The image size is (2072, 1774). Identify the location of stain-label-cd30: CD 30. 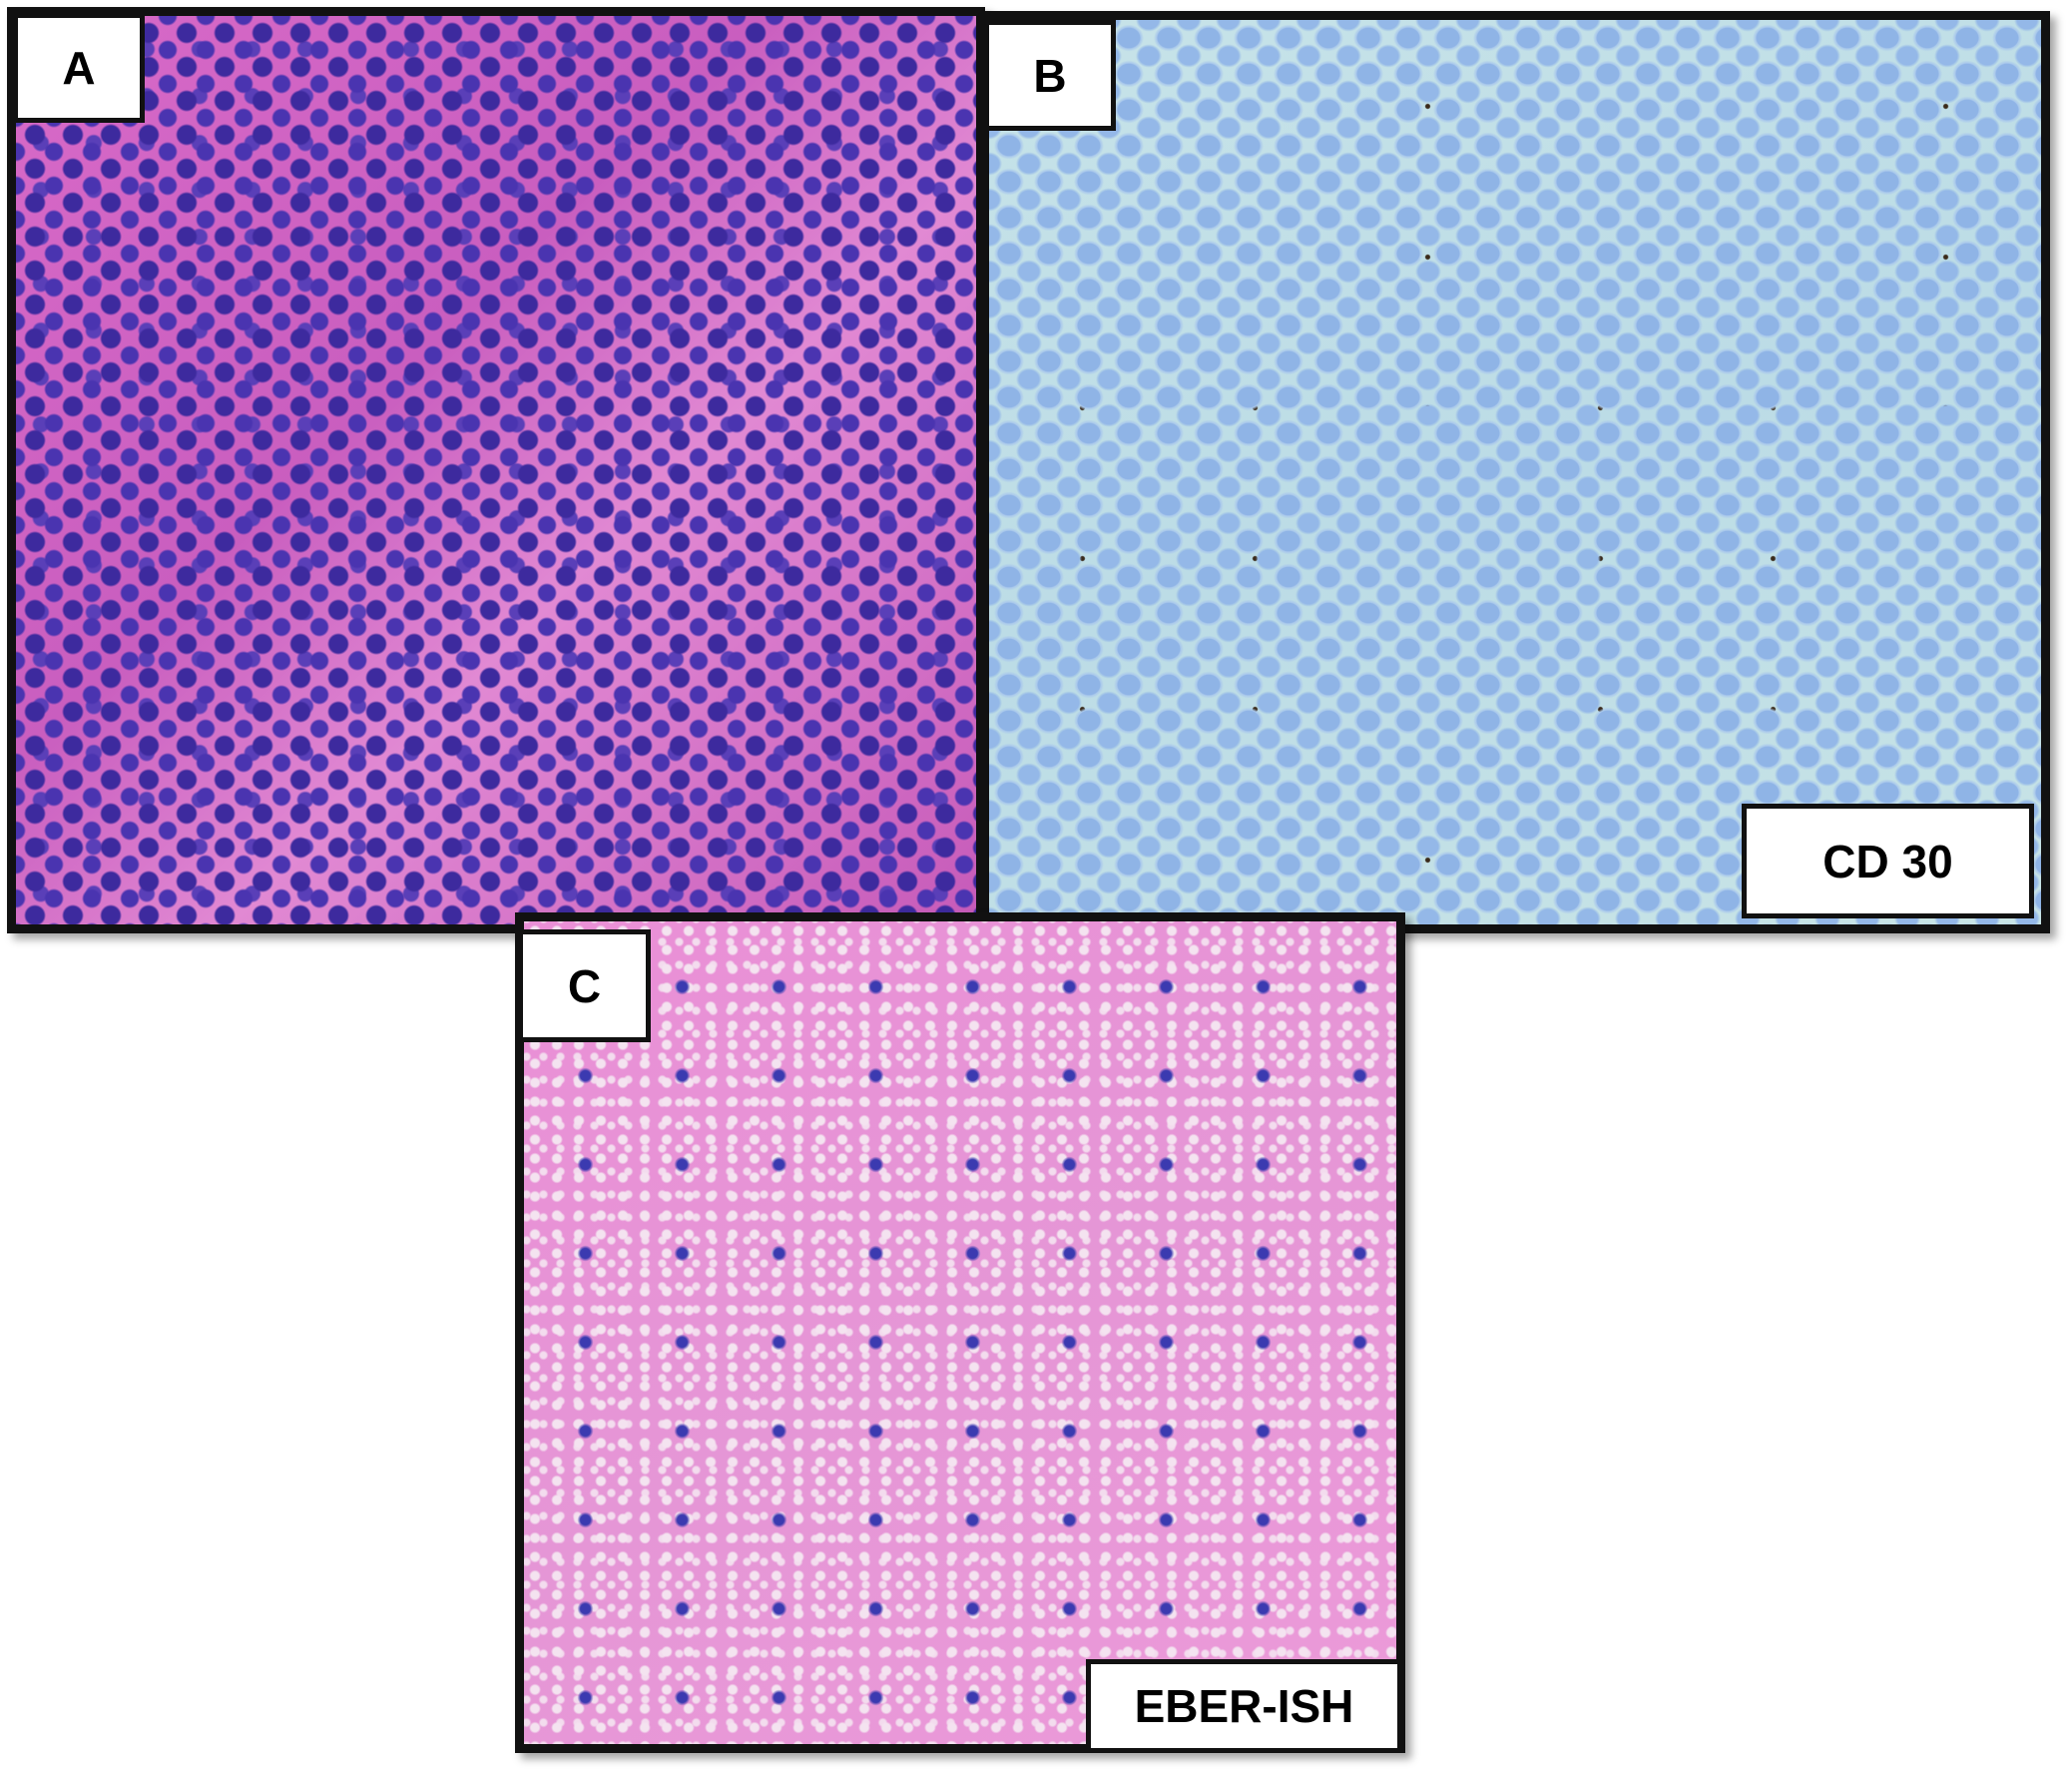
(1888, 861).